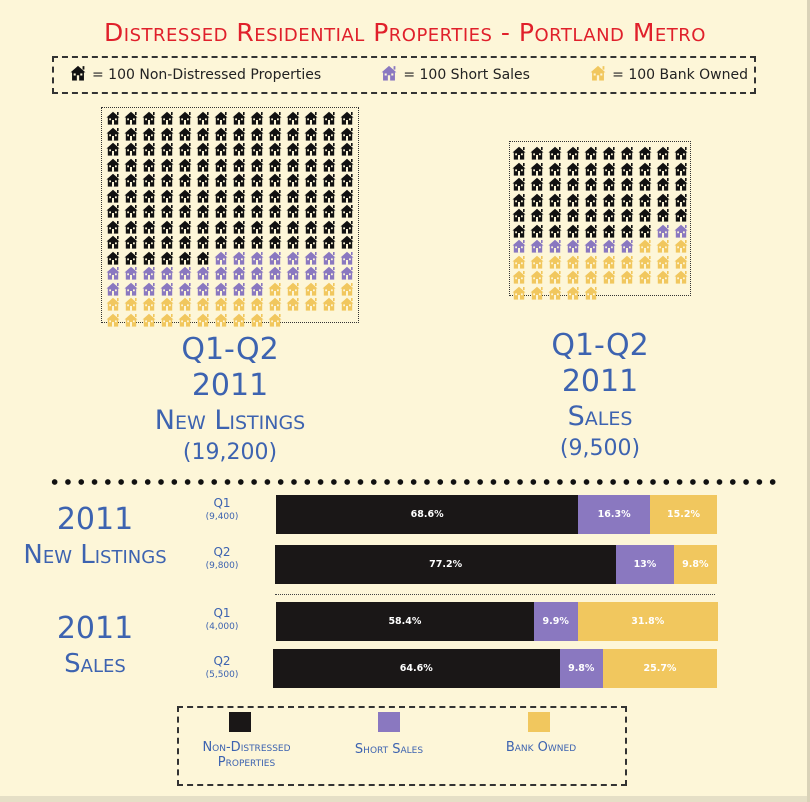 This screenshot has width=810, height=802. What do you see at coordinates (230, 452) in the screenshot?
I see `caption-total: (19,200)` at bounding box center [230, 452].